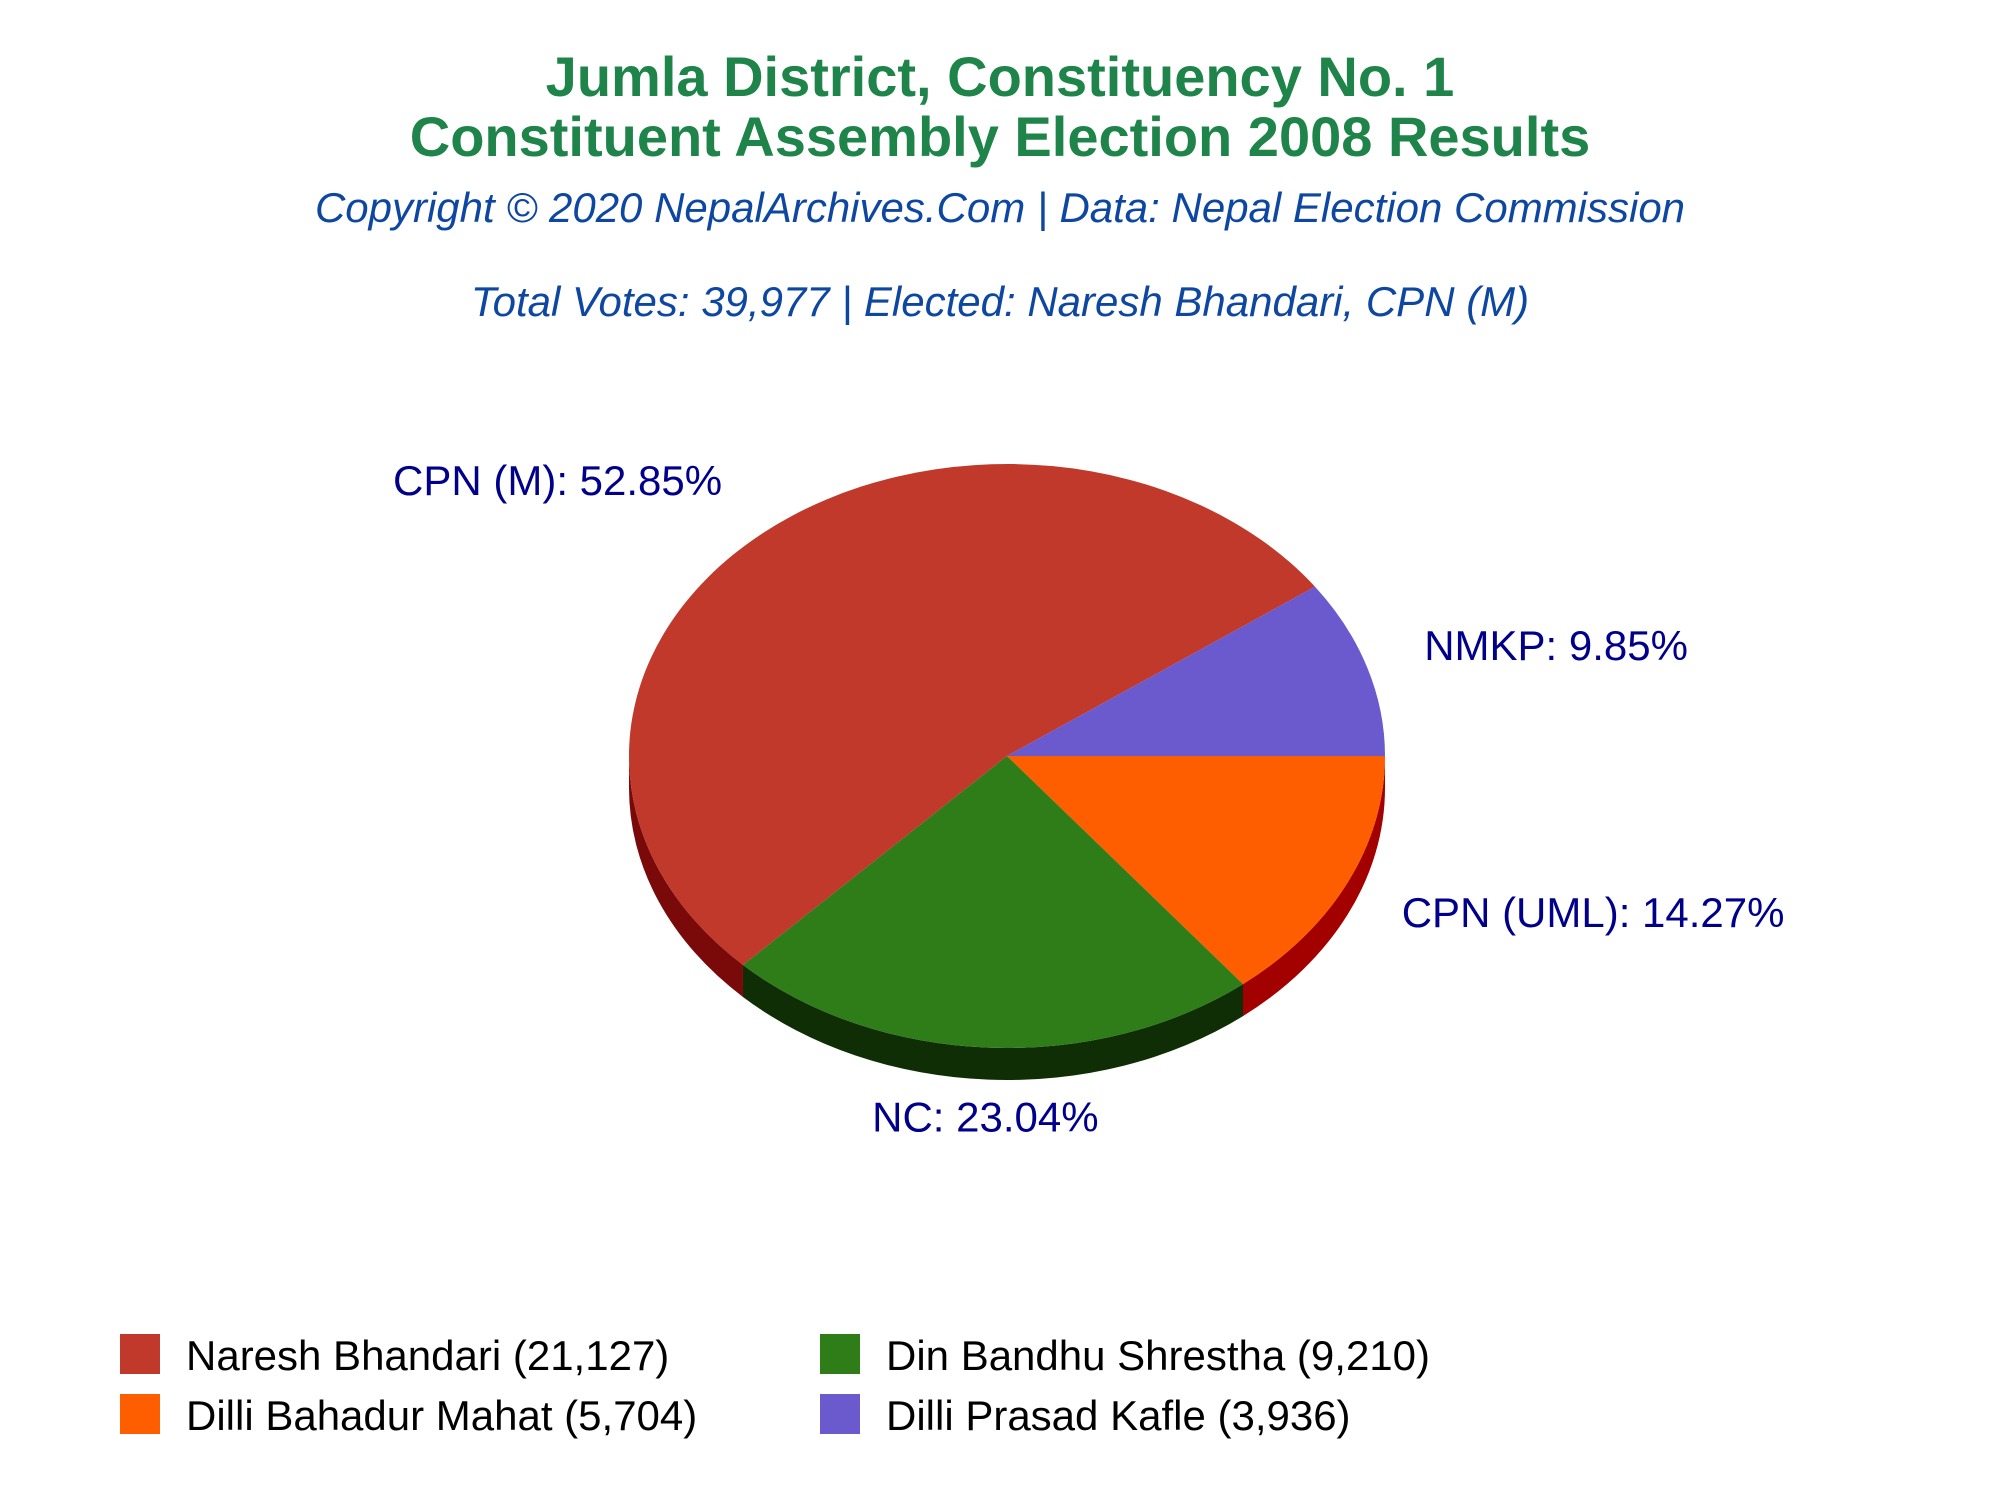  Describe the element at coordinates (1158, 1355) in the screenshot. I see `legend-label-nc: Din Bandhu Shrestha (9,210)` at that location.